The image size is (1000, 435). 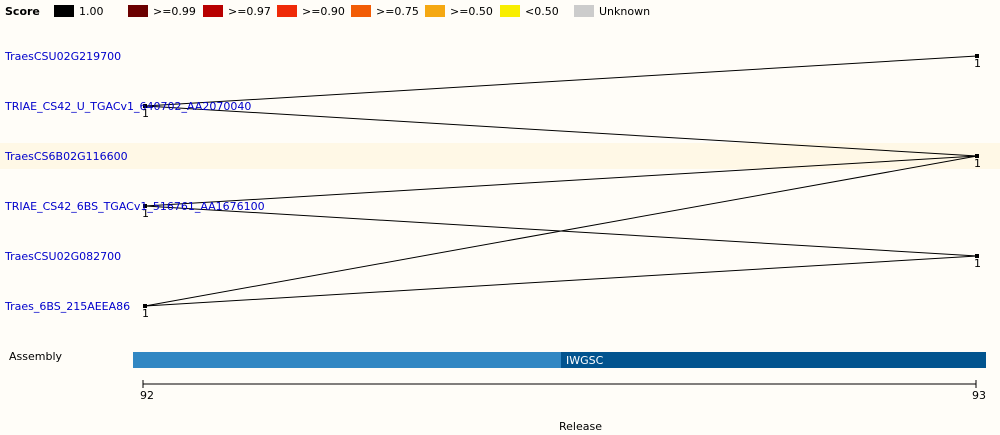 What do you see at coordinates (22, 11) in the screenshot?
I see `legend-title: Score` at bounding box center [22, 11].